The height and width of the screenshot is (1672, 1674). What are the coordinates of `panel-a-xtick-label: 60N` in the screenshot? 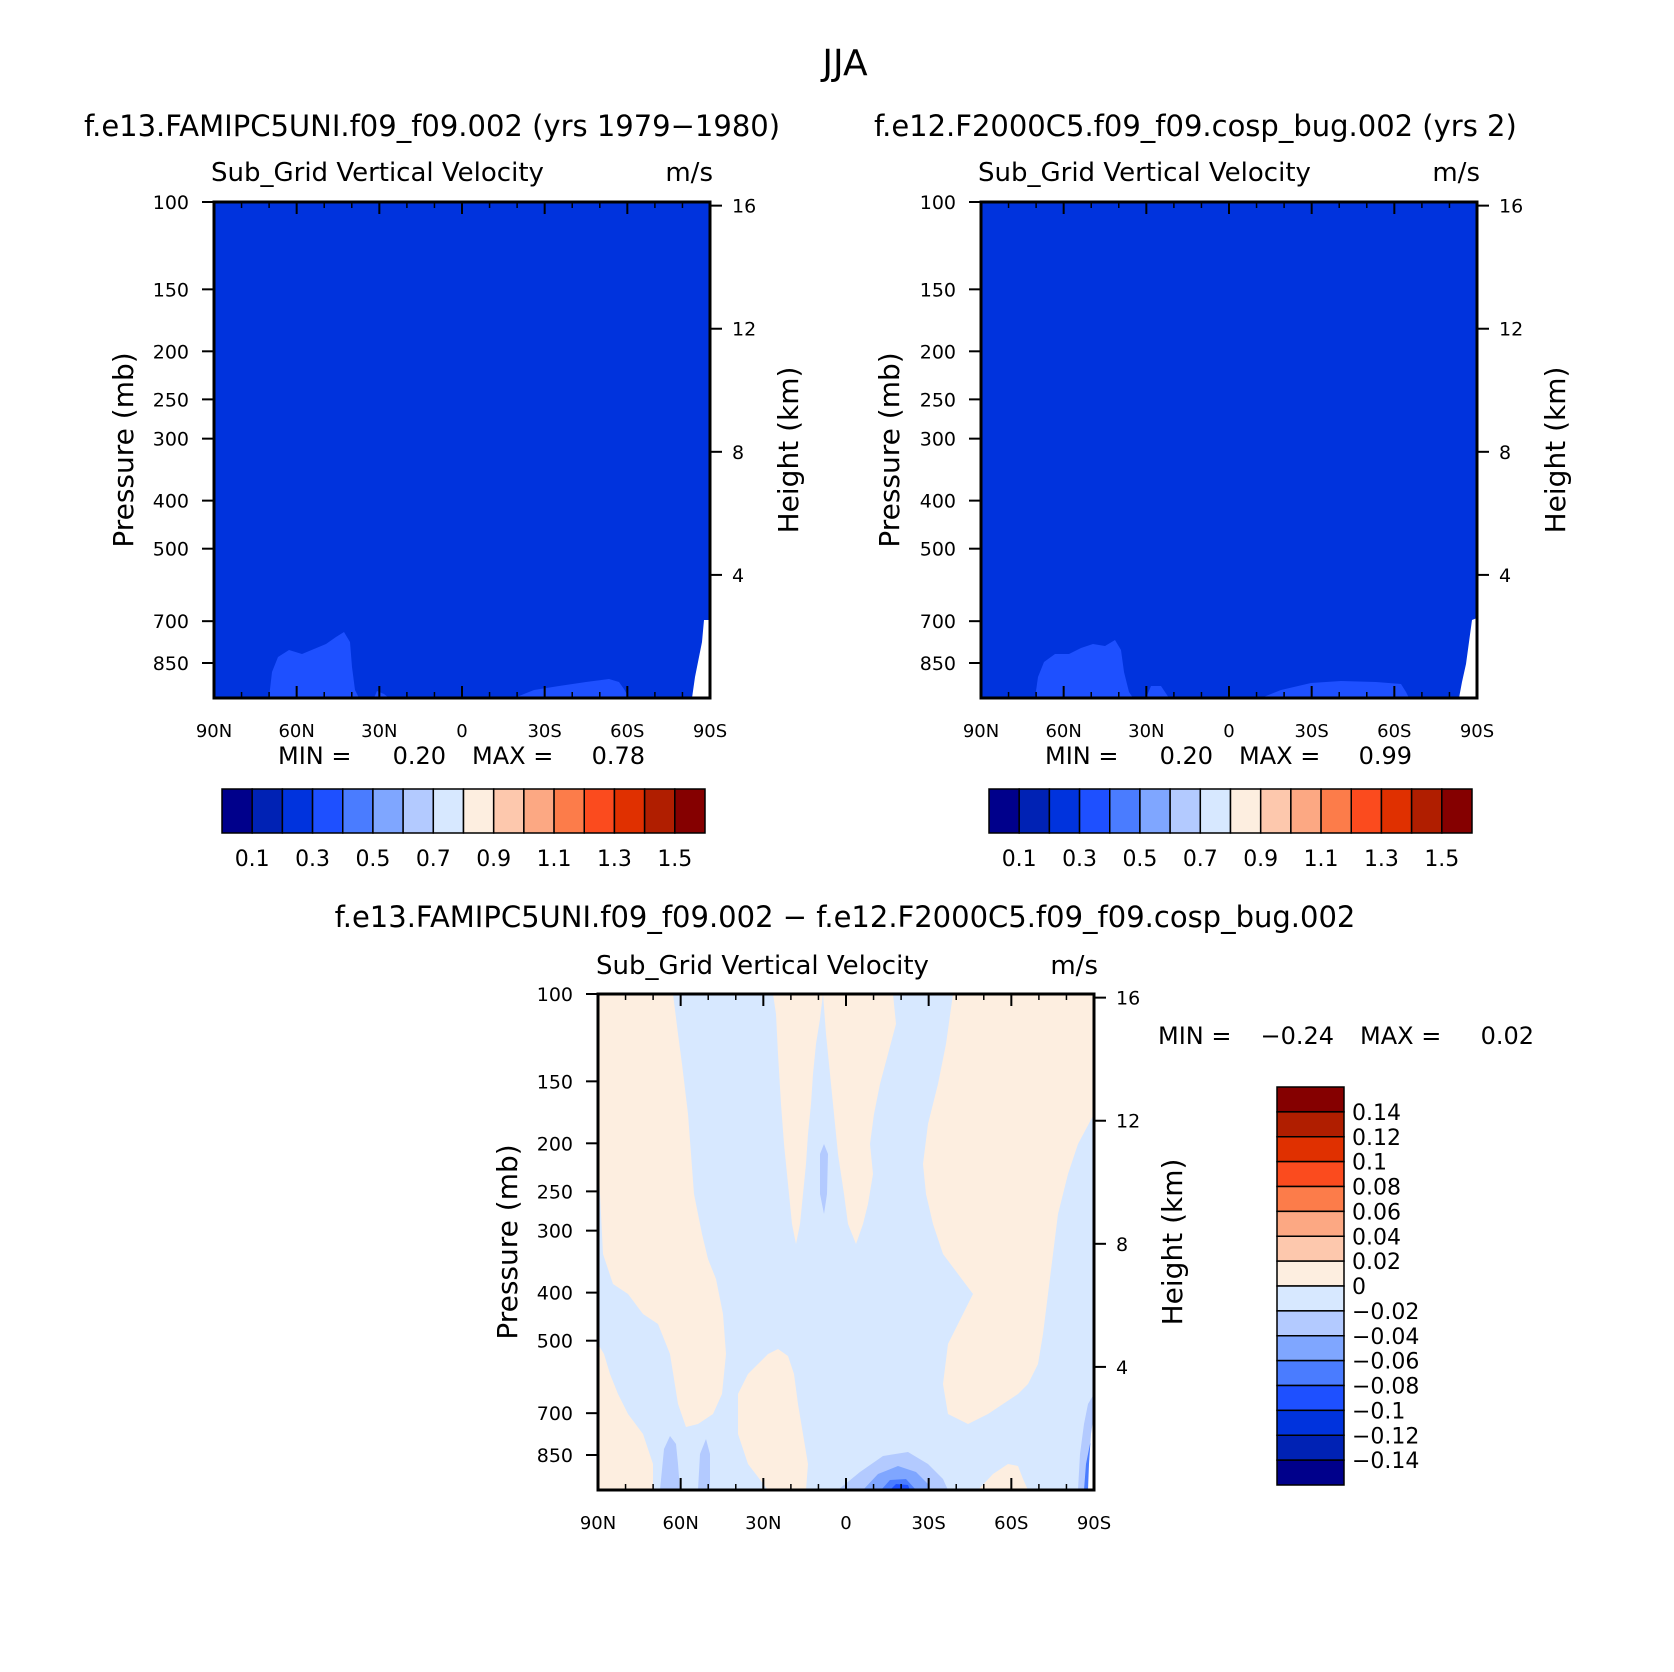 It's located at (296, 731).